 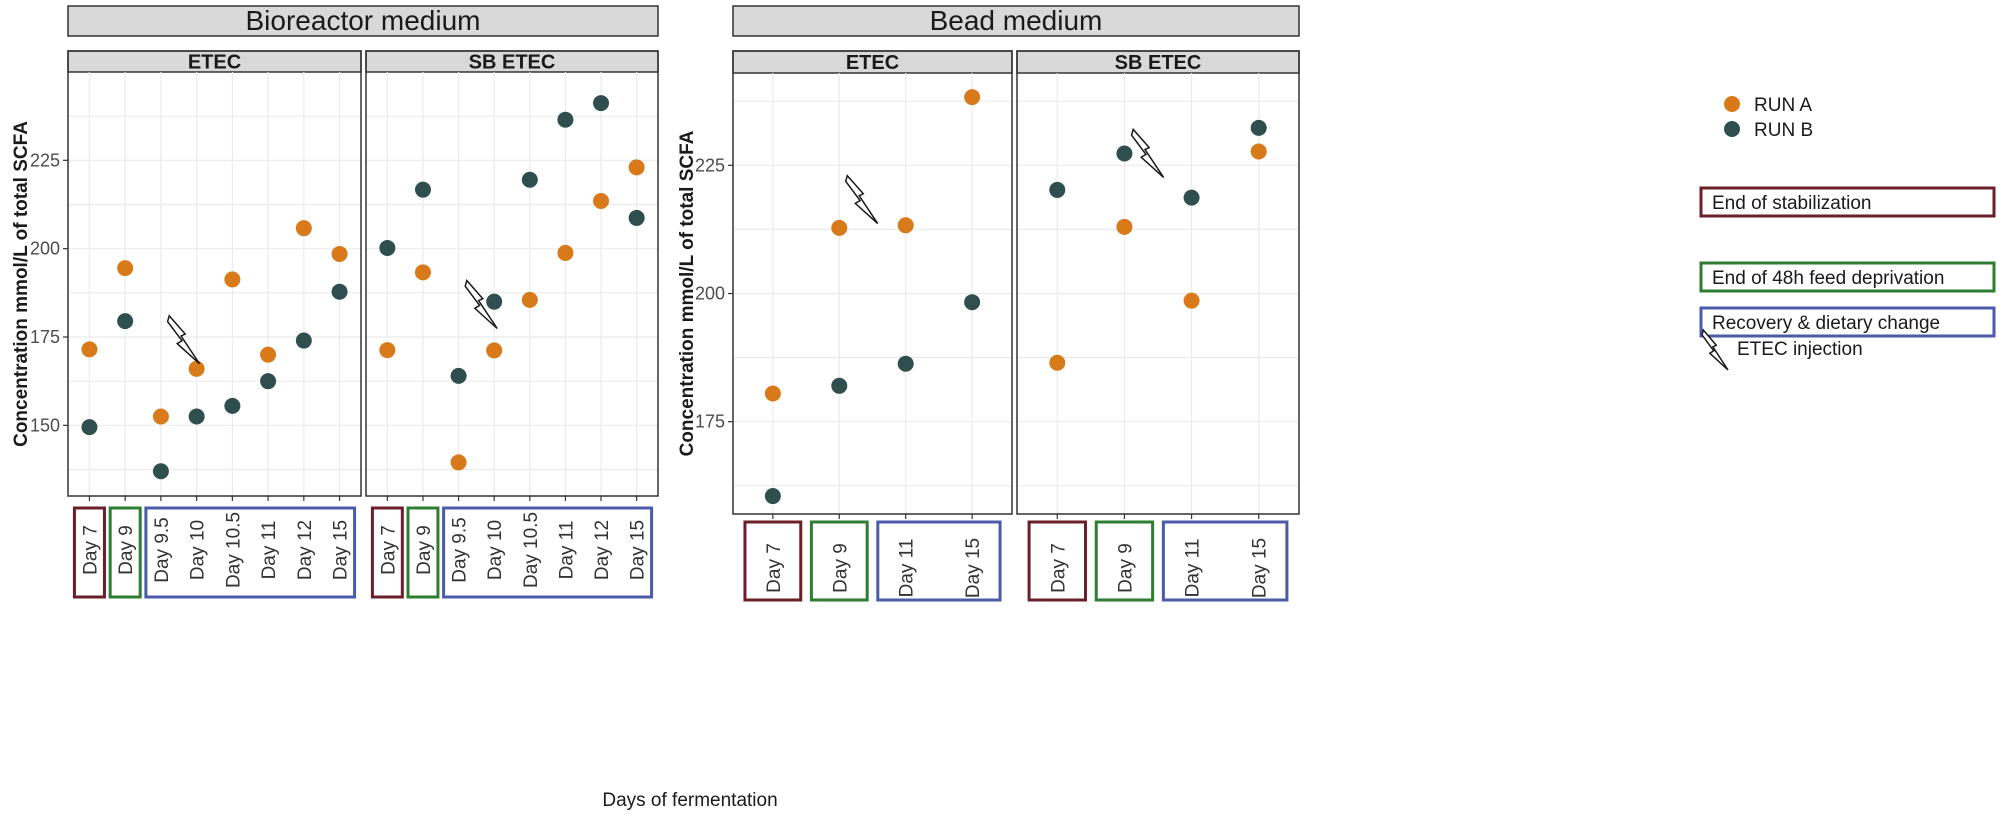 I want to click on legend-box-label: End of 48h feed deprivation, so click(x=1828, y=278).